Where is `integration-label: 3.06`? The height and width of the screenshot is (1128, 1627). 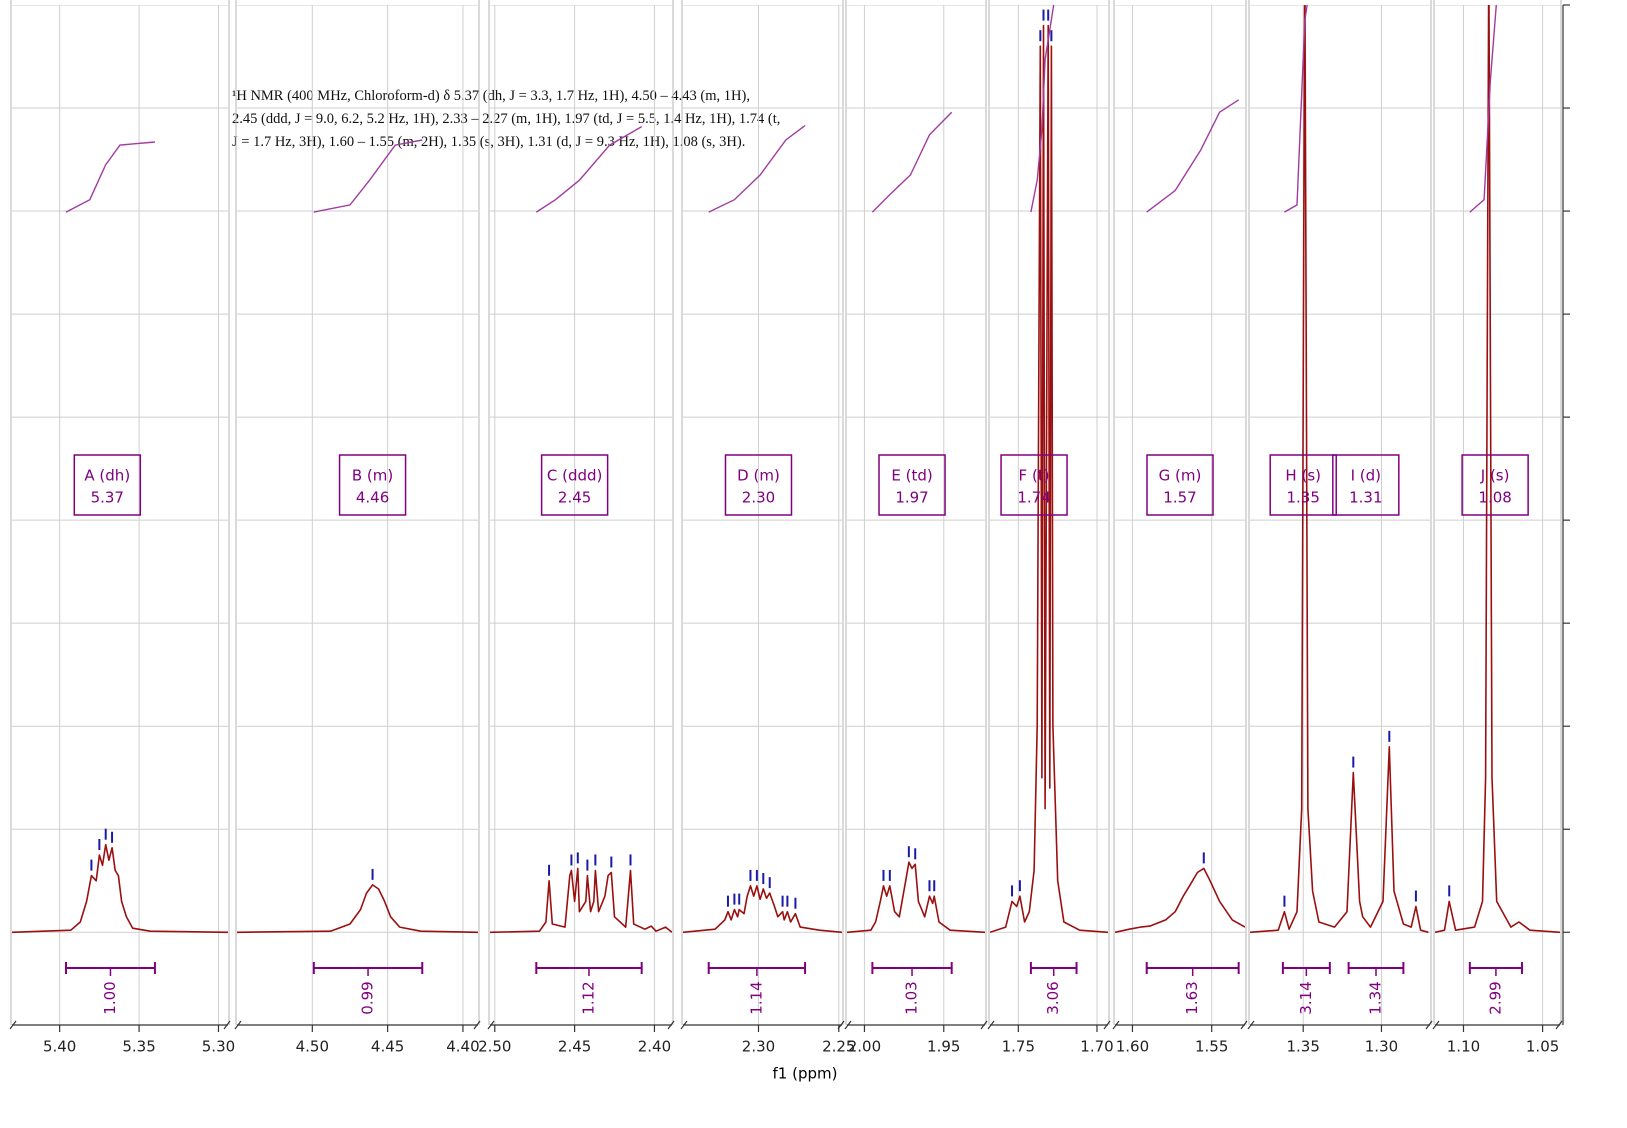 integration-label: 3.06 is located at coordinates (1053, 997).